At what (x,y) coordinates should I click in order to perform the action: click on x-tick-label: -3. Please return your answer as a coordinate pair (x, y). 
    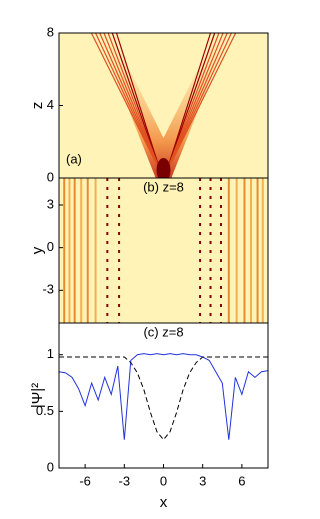
    Looking at the image, I should click on (125, 480).